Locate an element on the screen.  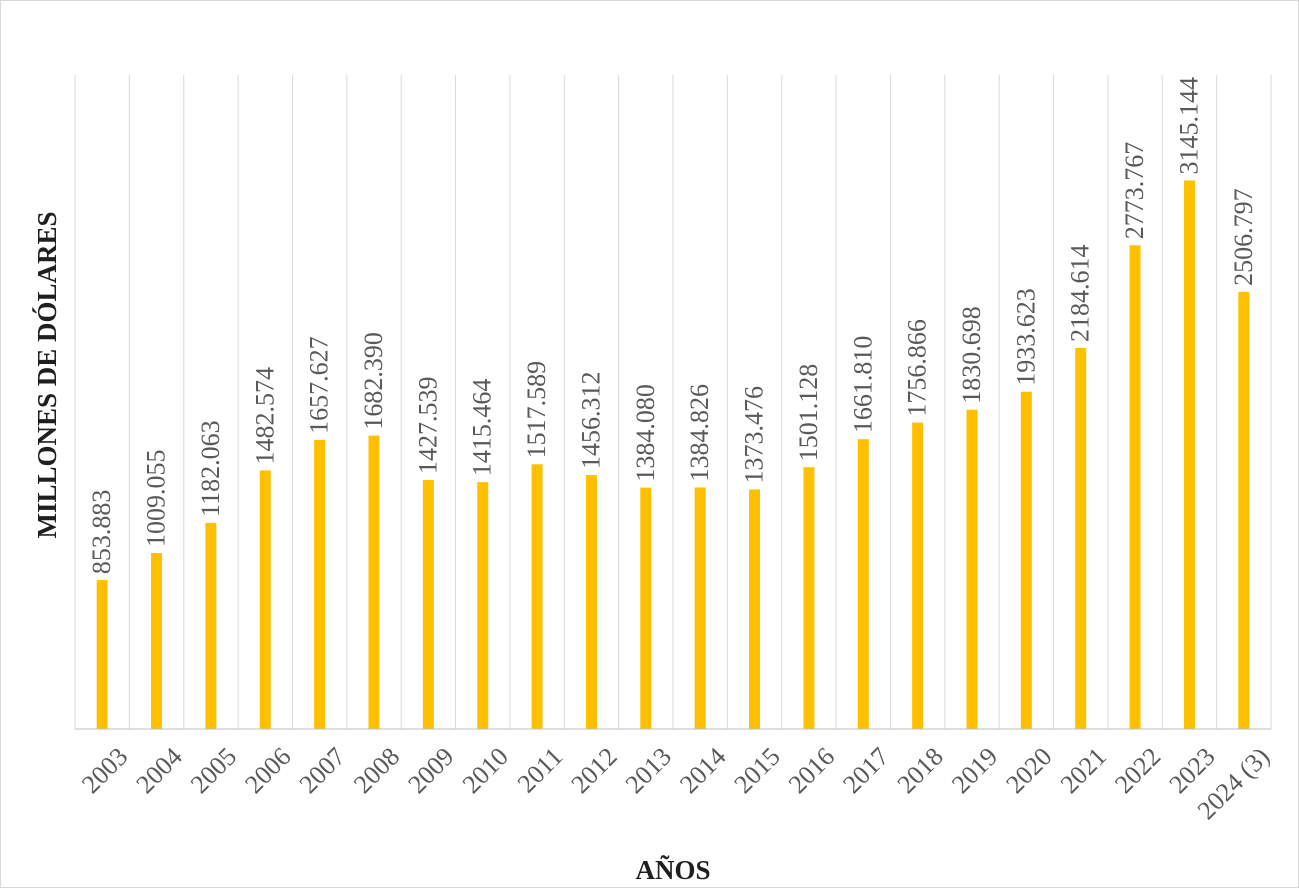
bar-2023 is located at coordinates (1189, 455).